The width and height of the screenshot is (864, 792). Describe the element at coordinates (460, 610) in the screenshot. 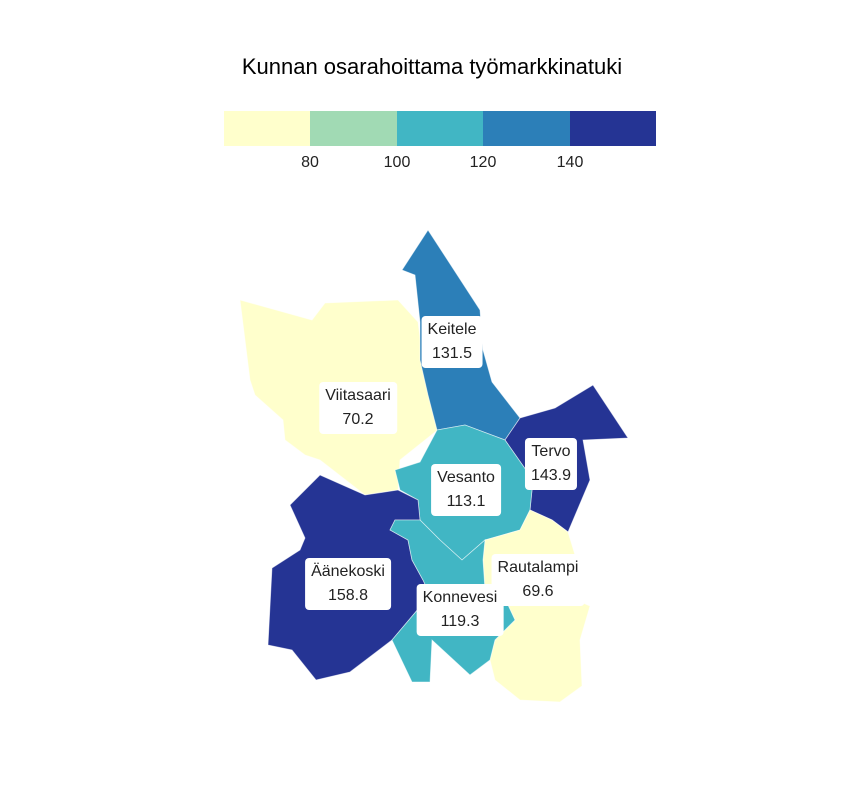

I see `label-konnevesi: Konnevesi 119.3` at that location.